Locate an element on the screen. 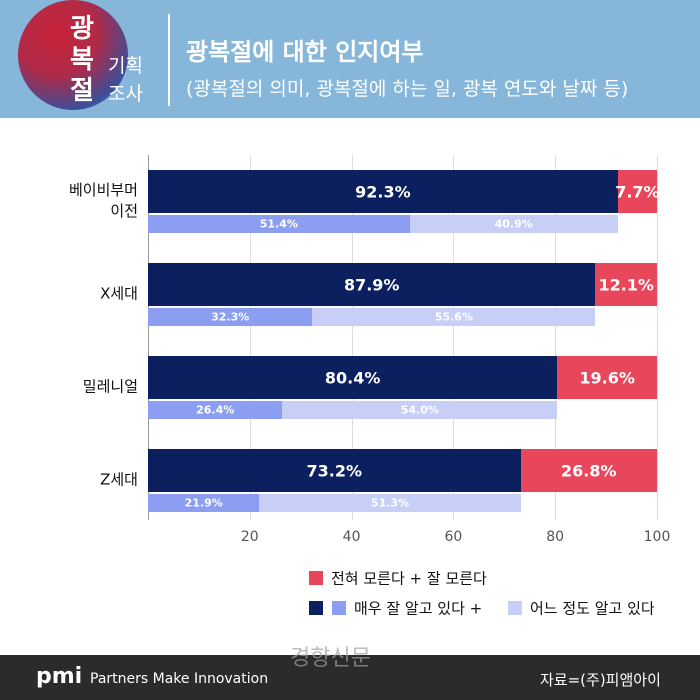 Image resolution: width=700 pixels, height=700 pixels. x-tick-label: 80 is located at coordinates (555, 537).